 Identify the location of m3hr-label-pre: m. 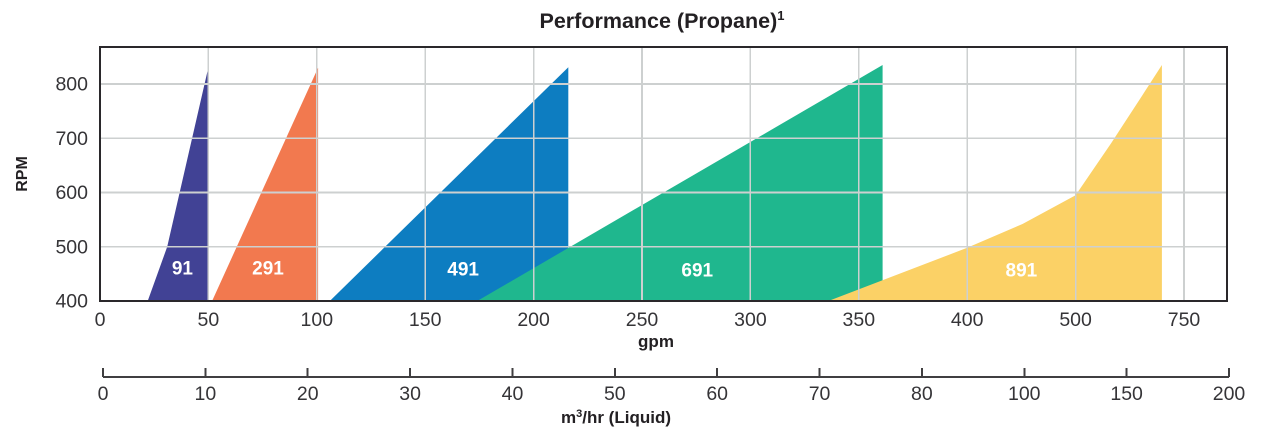
(568, 417).